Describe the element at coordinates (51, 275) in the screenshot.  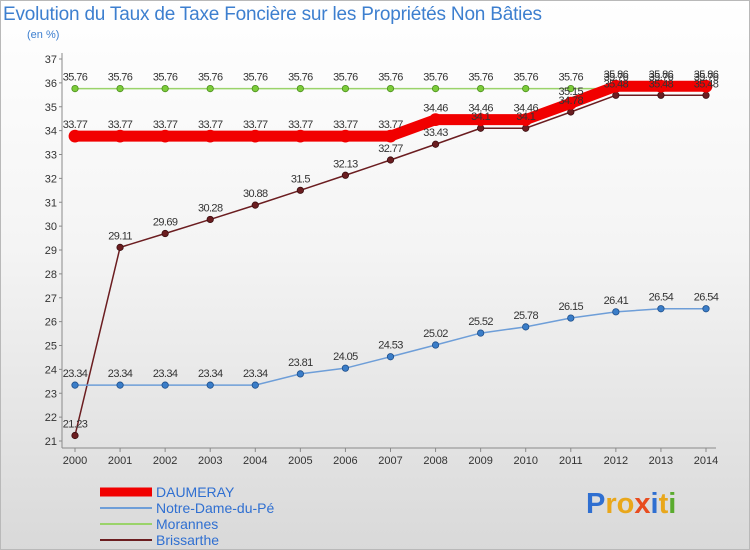
I see `y-tick-label: 28` at that location.